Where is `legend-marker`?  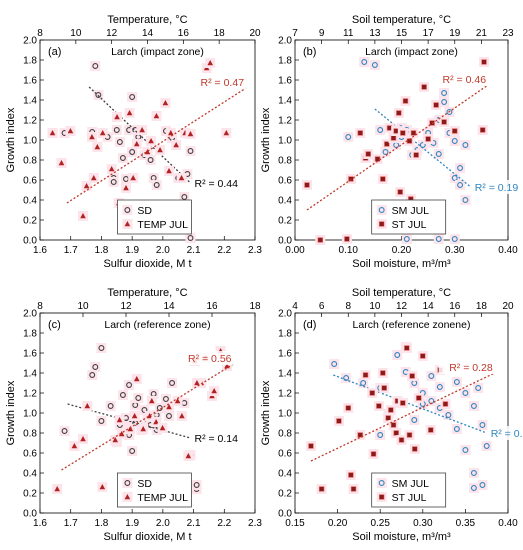 legend-marker is located at coordinates (127, 483).